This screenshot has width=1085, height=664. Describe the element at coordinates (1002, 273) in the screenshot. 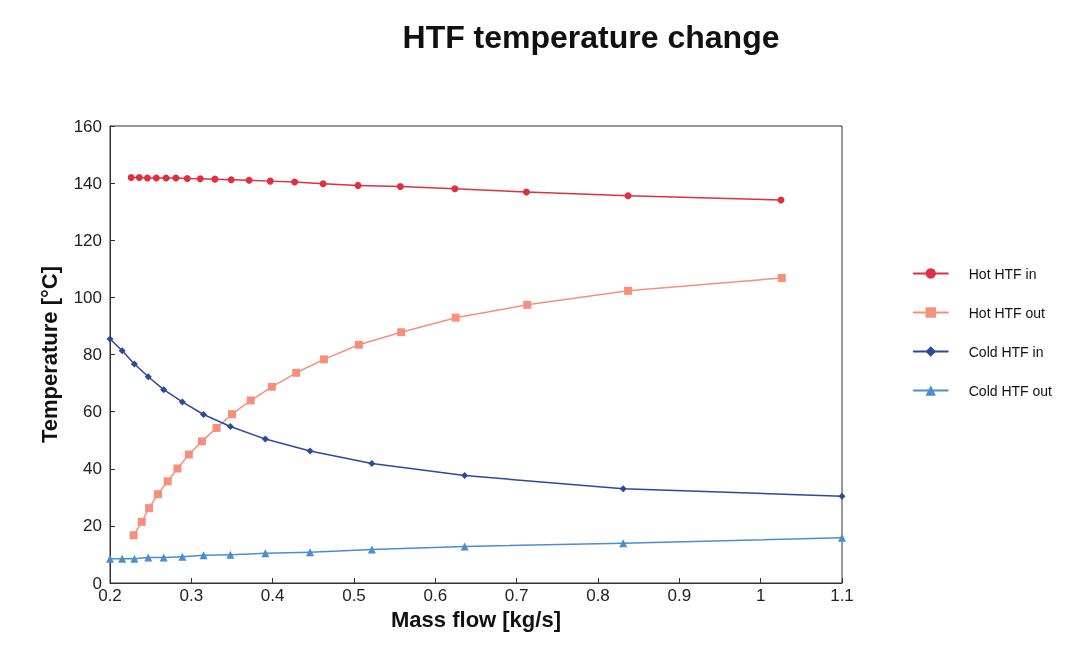

I see `legend-label: Hot HTF in` at that location.